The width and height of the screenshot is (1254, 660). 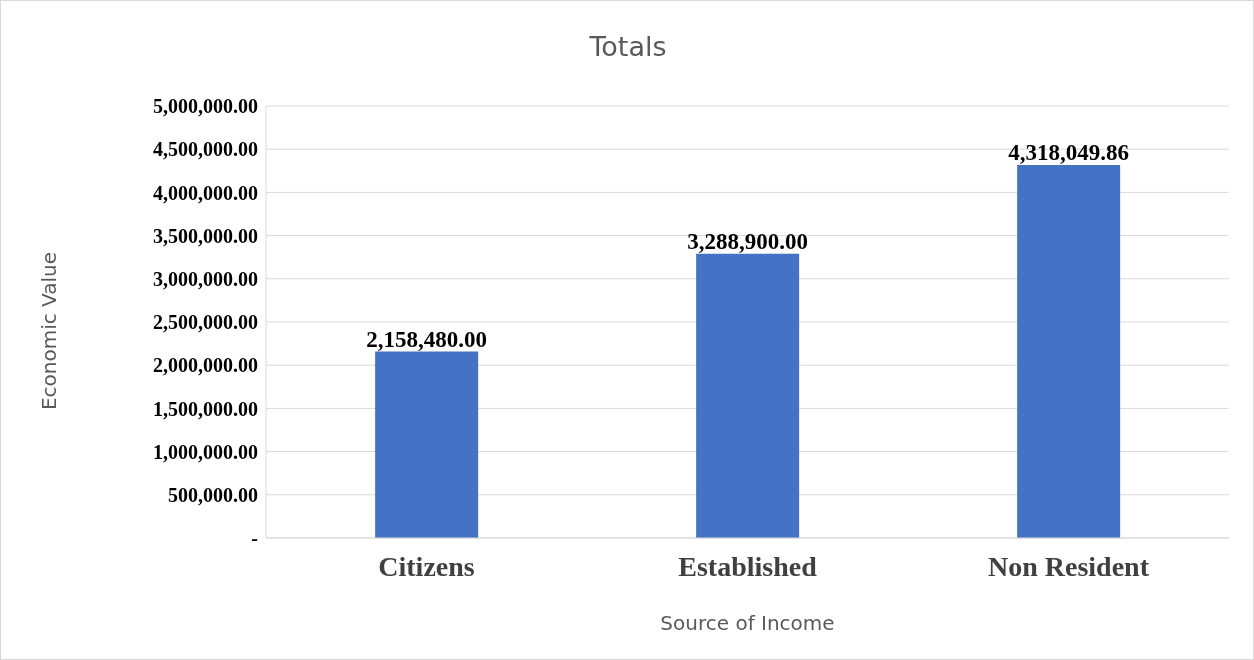 I want to click on data-label: 3,288,900.00, so click(x=748, y=241).